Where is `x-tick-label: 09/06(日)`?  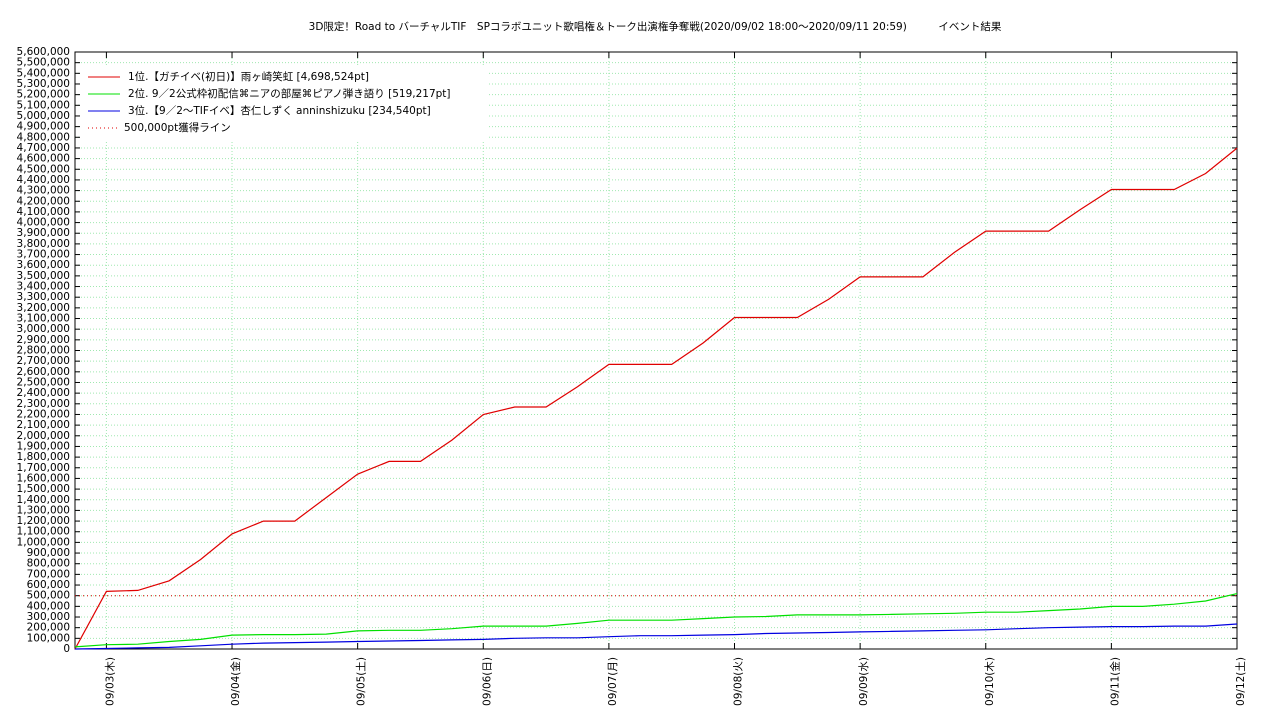 x-tick-label: 09/06(日) is located at coordinates (487, 681).